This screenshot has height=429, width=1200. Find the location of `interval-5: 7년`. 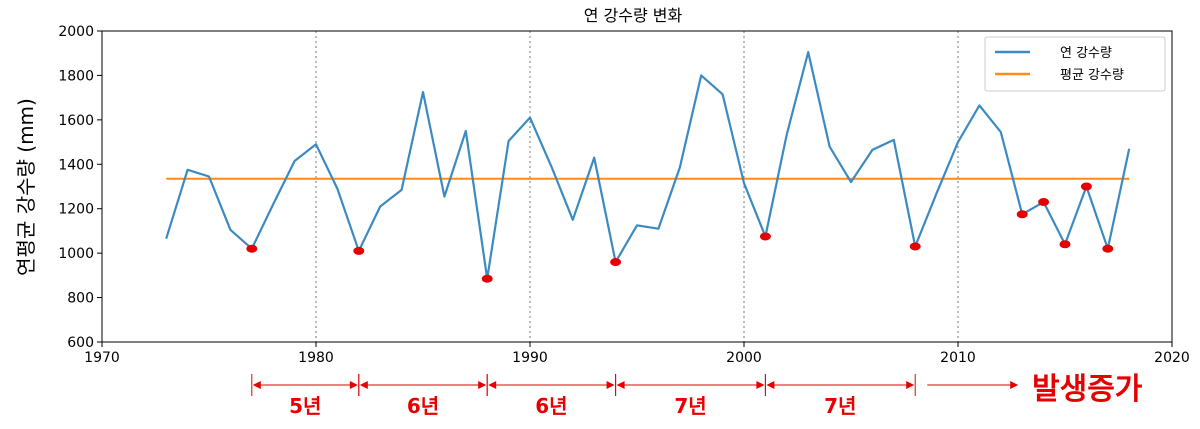

interval-5: 7년 is located at coordinates (840, 396).